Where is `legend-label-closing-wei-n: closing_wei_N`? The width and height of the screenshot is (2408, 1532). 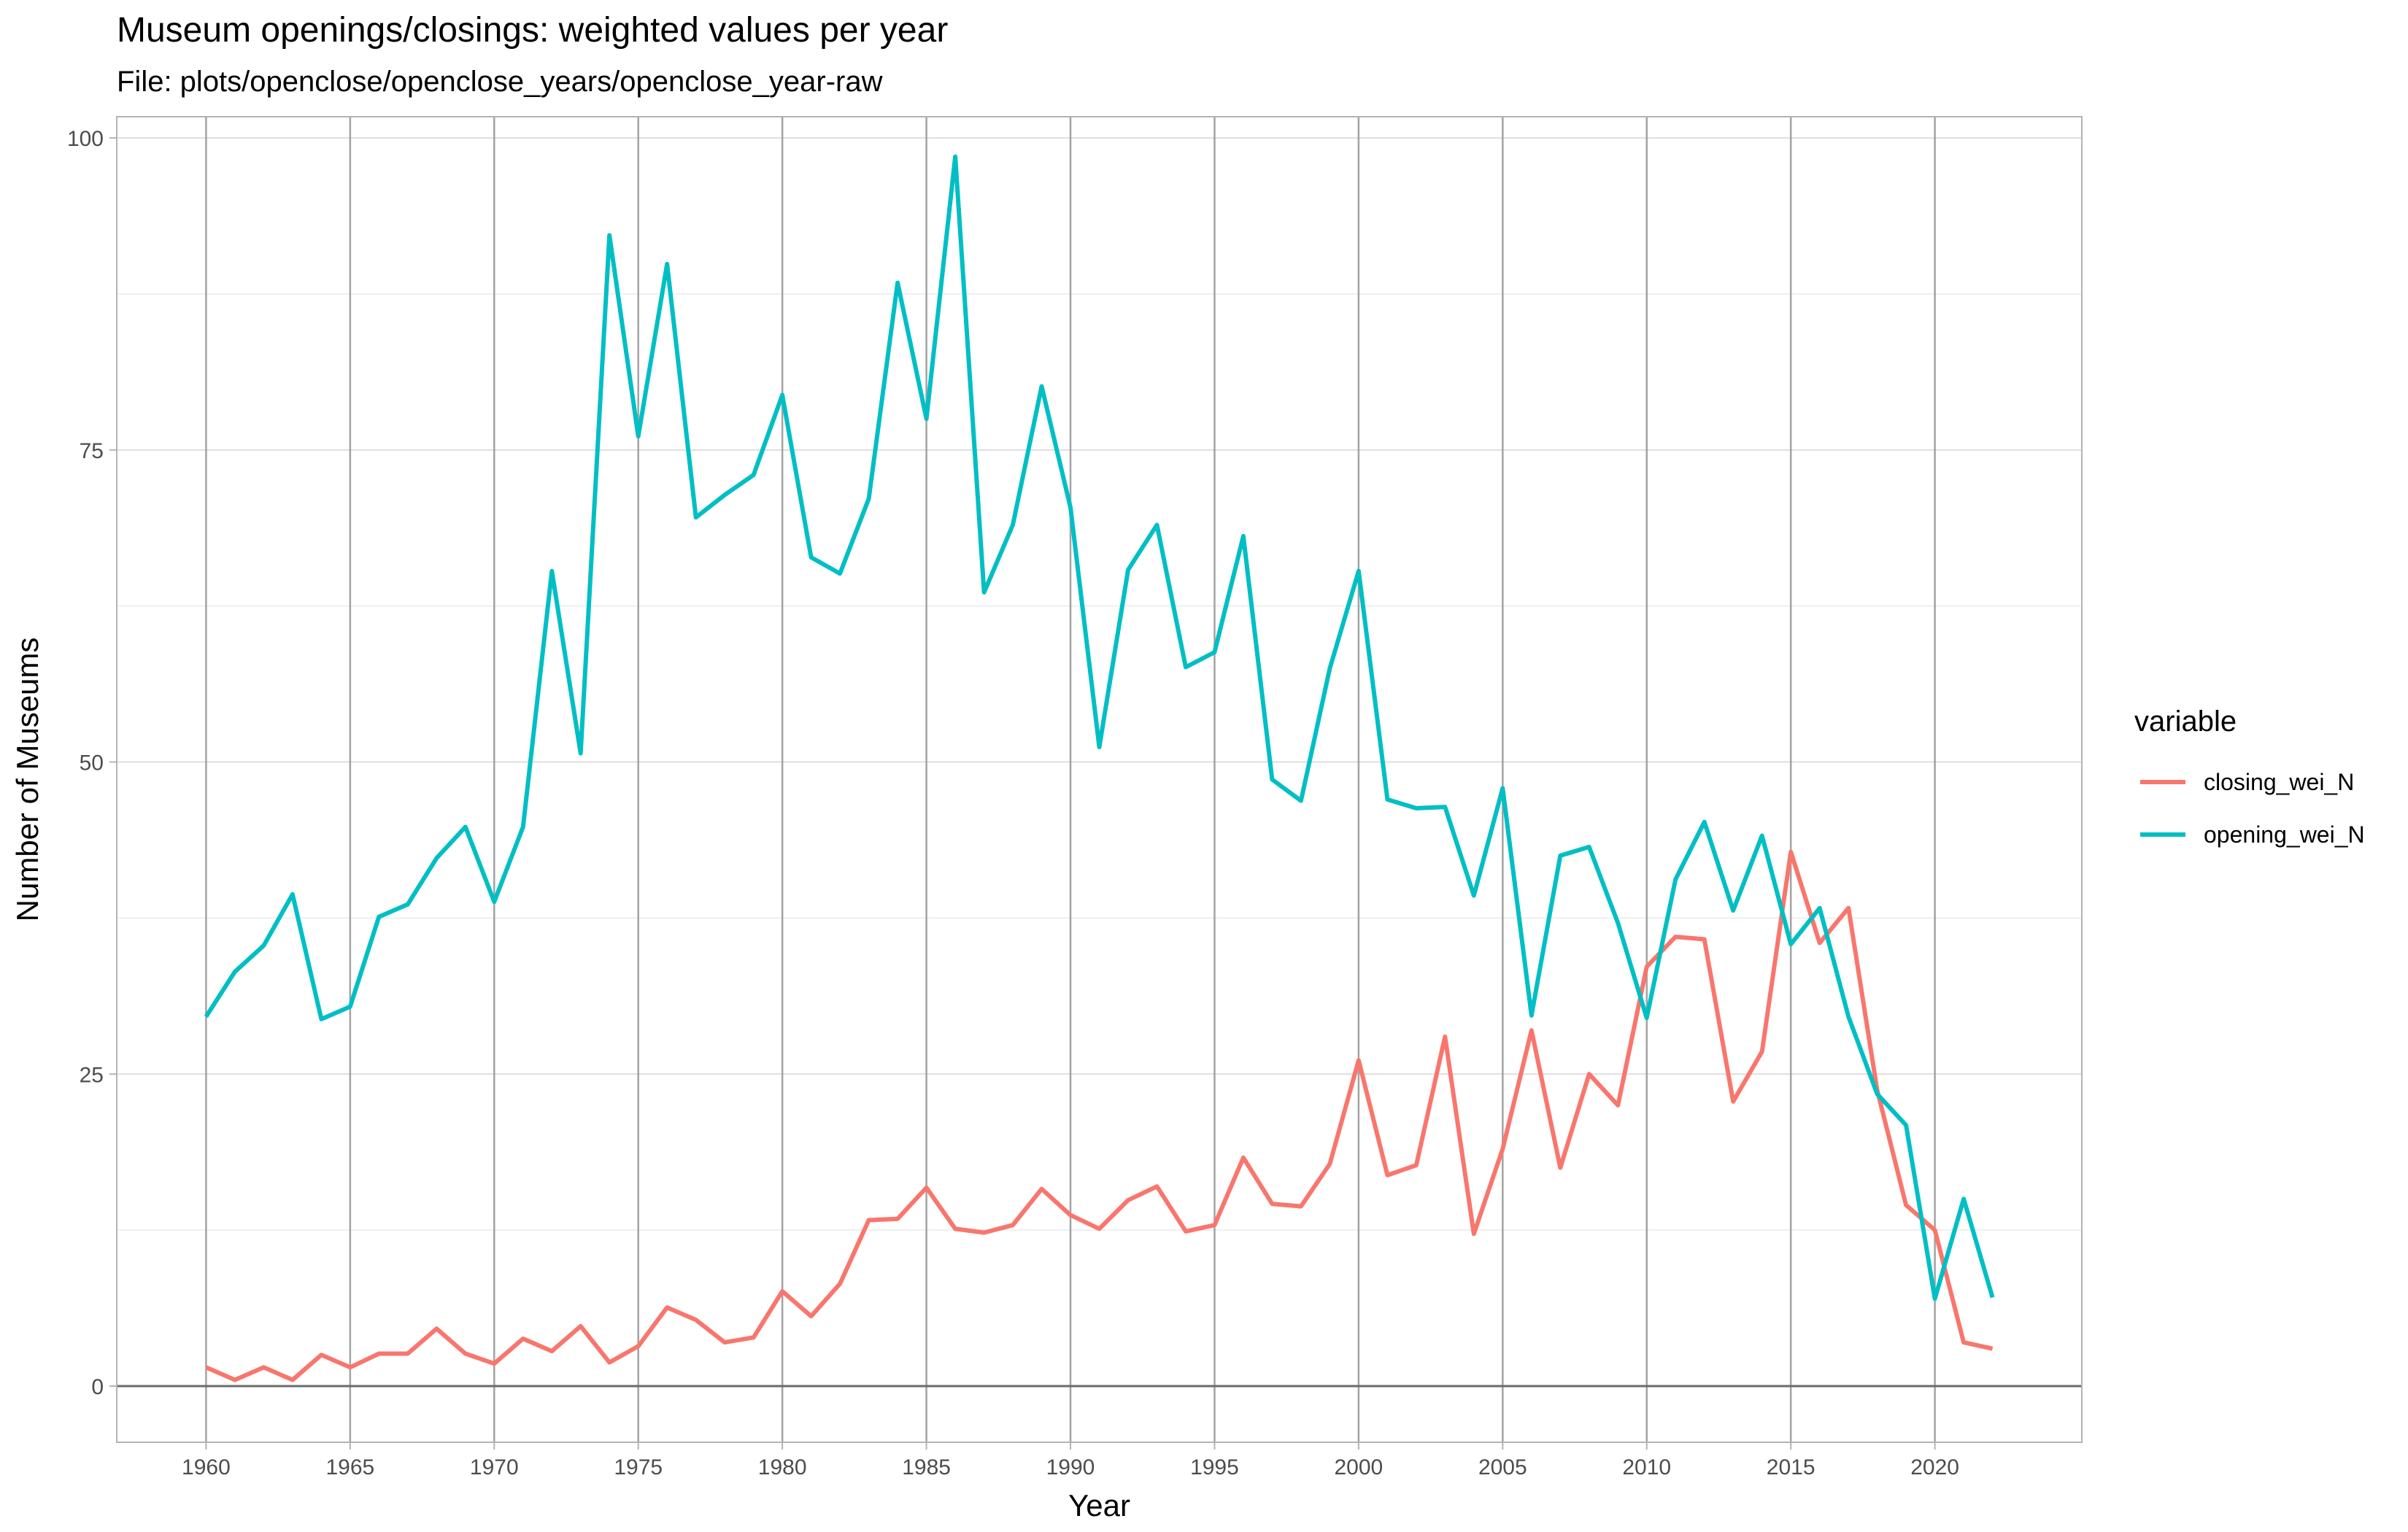 legend-label-closing-wei-n: closing_wei_N is located at coordinates (2279, 782).